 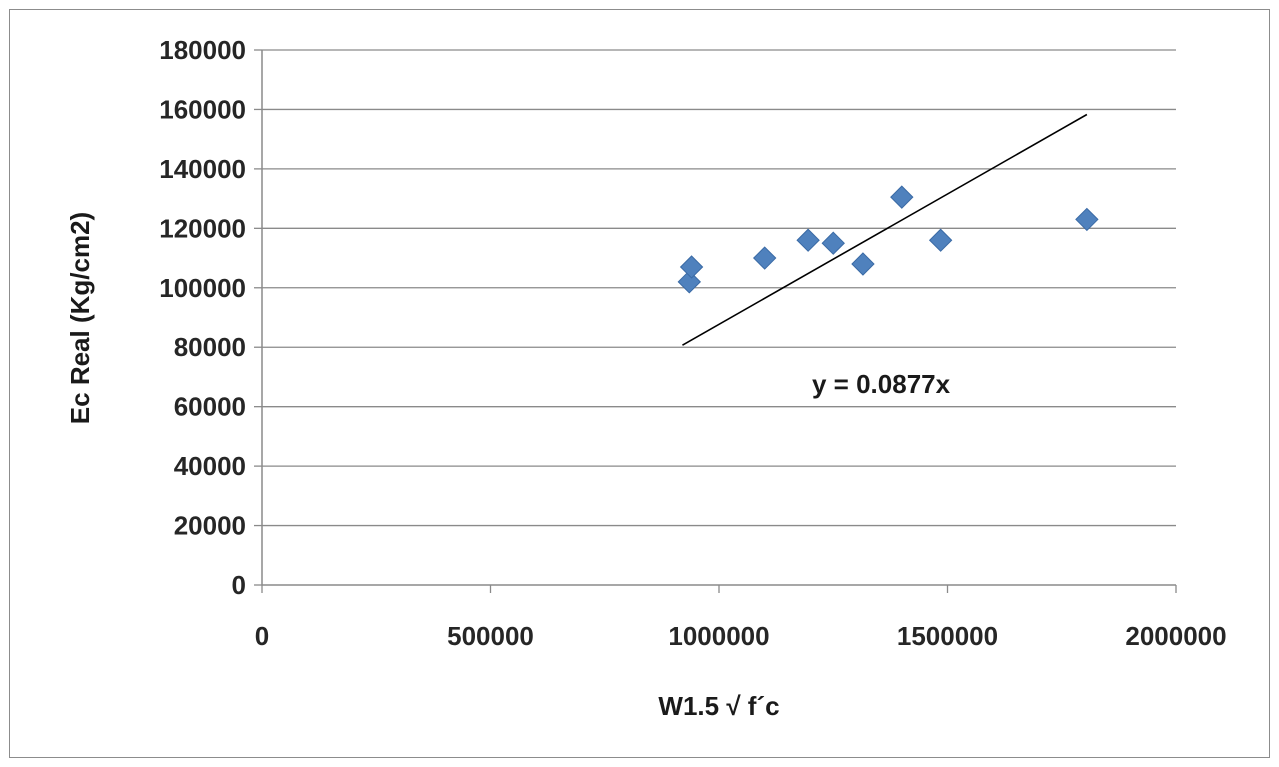 What do you see at coordinates (881, 384) in the screenshot?
I see `trendline-equation: y = 0.0877x` at bounding box center [881, 384].